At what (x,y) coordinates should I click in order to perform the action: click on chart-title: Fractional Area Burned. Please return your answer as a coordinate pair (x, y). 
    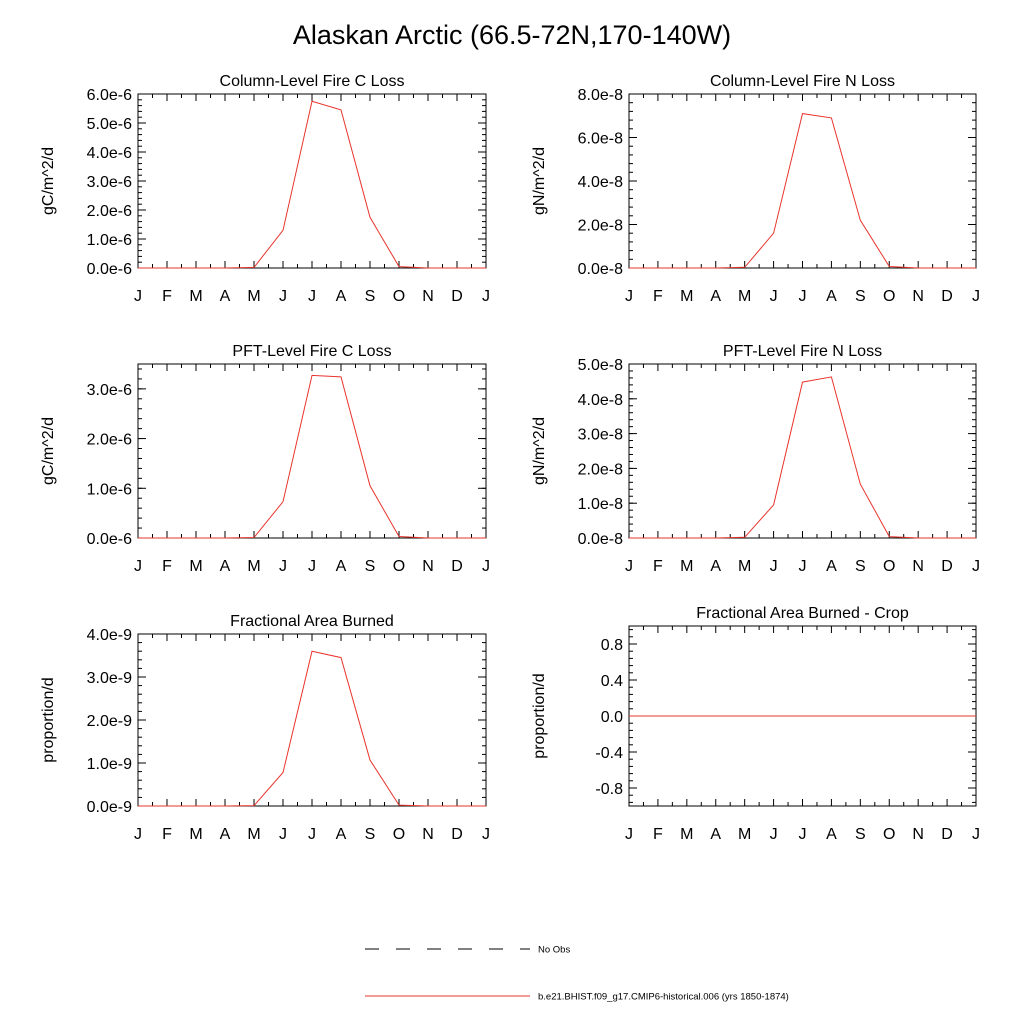
    Looking at the image, I should click on (312, 621).